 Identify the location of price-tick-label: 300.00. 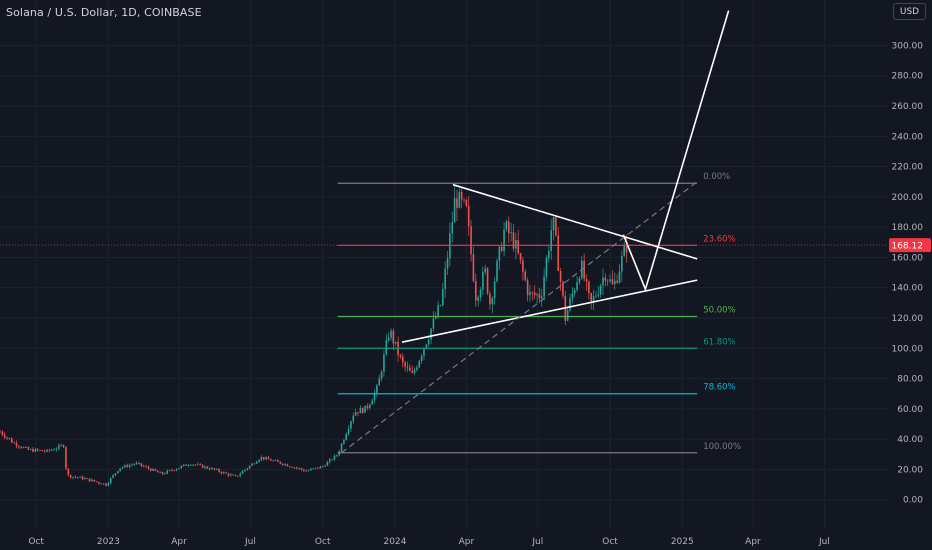
(908, 46).